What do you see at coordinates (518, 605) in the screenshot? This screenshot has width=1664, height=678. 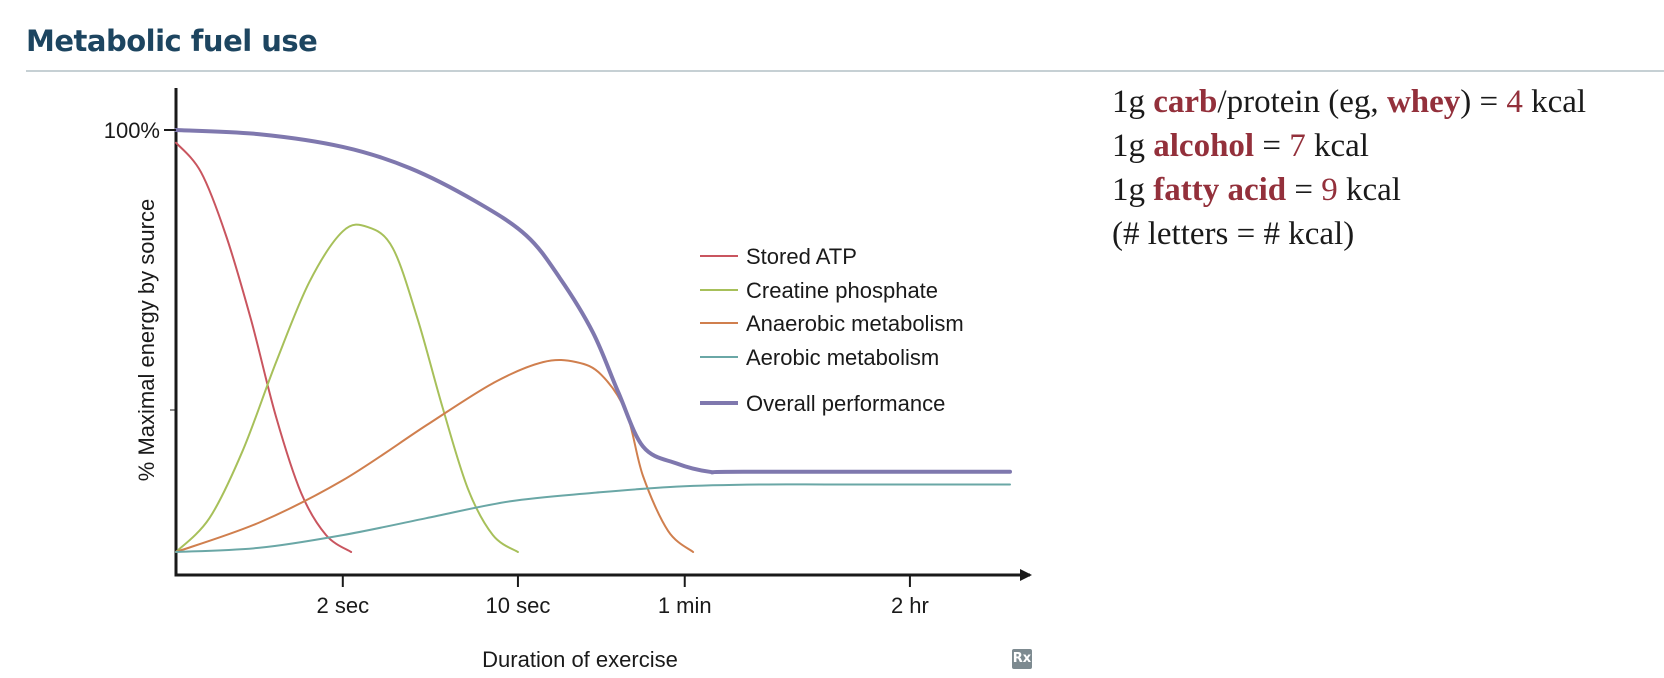 I see `x-tick-label: 10 sec` at bounding box center [518, 605].